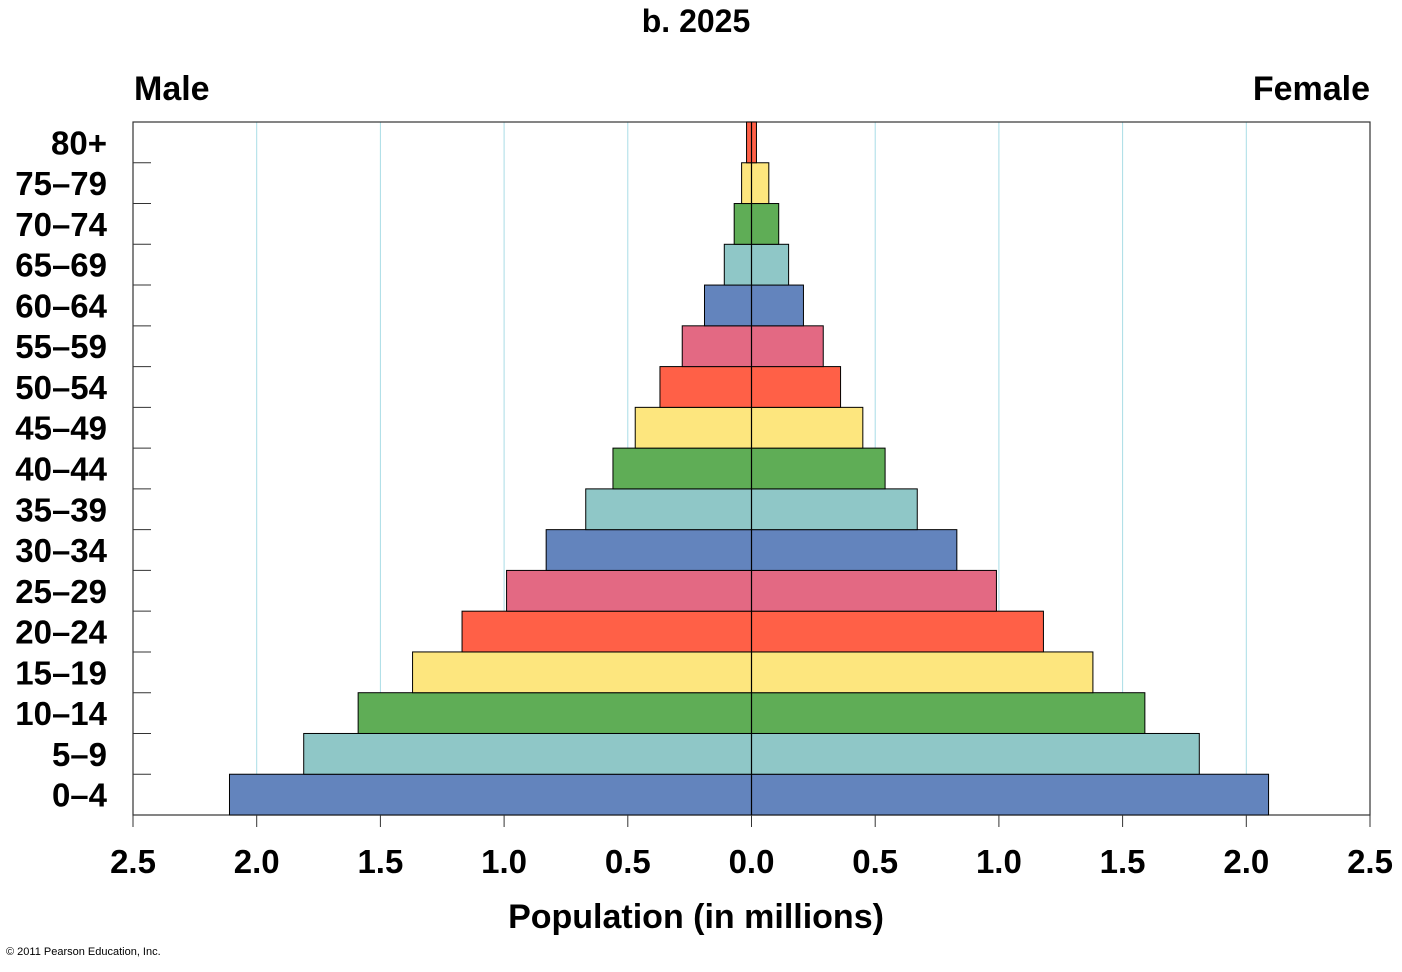  I want to click on age-label: 45–49, so click(61, 428).